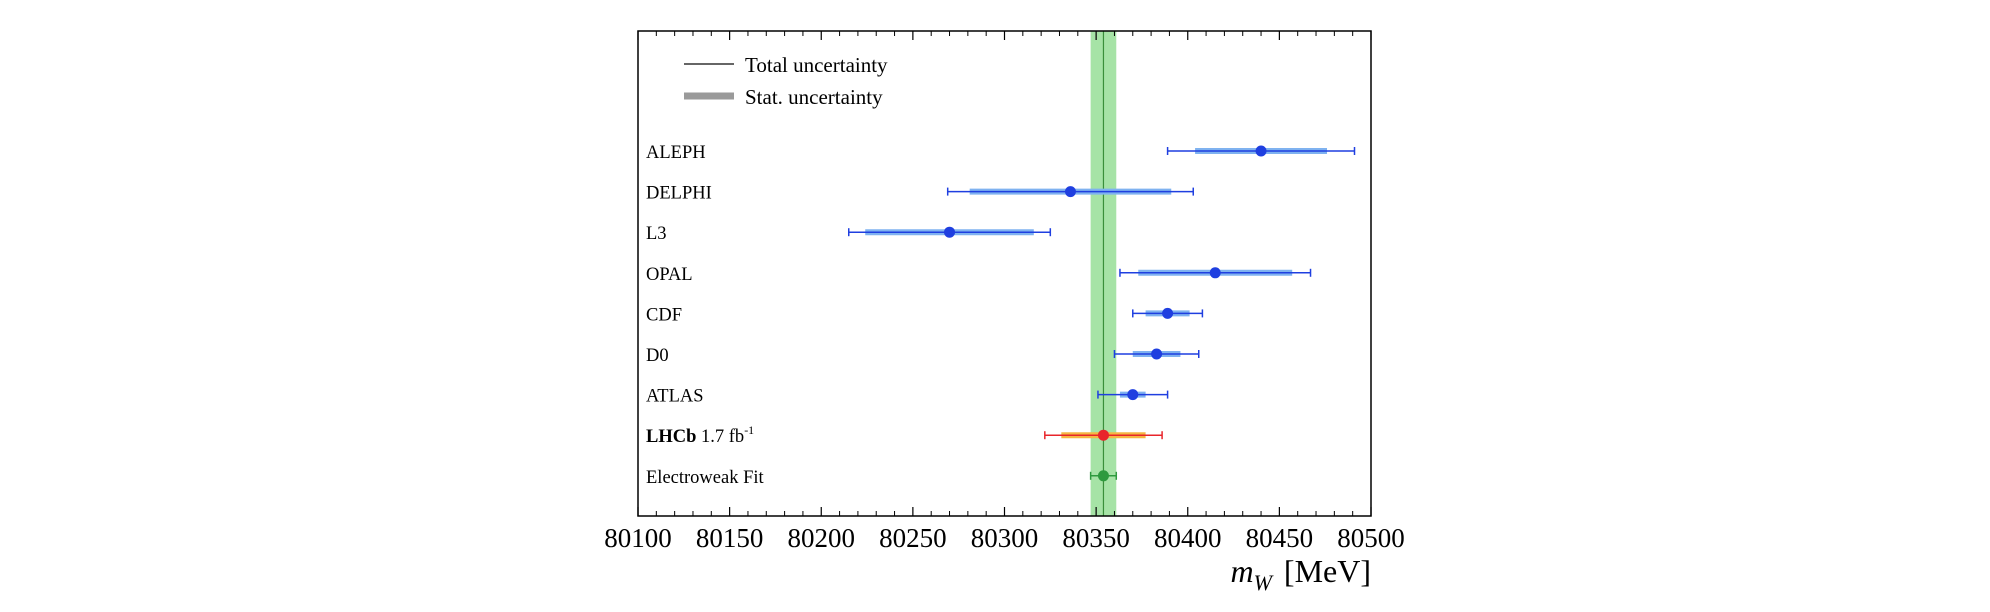 The width and height of the screenshot is (1990, 612). I want to click on x-tick-label: 80100, so click(638, 538).